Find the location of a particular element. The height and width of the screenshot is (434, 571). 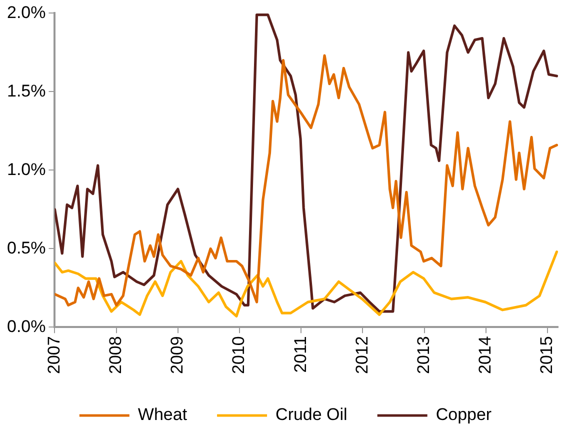

y-tick-label: 1.0% is located at coordinates (26, 169).